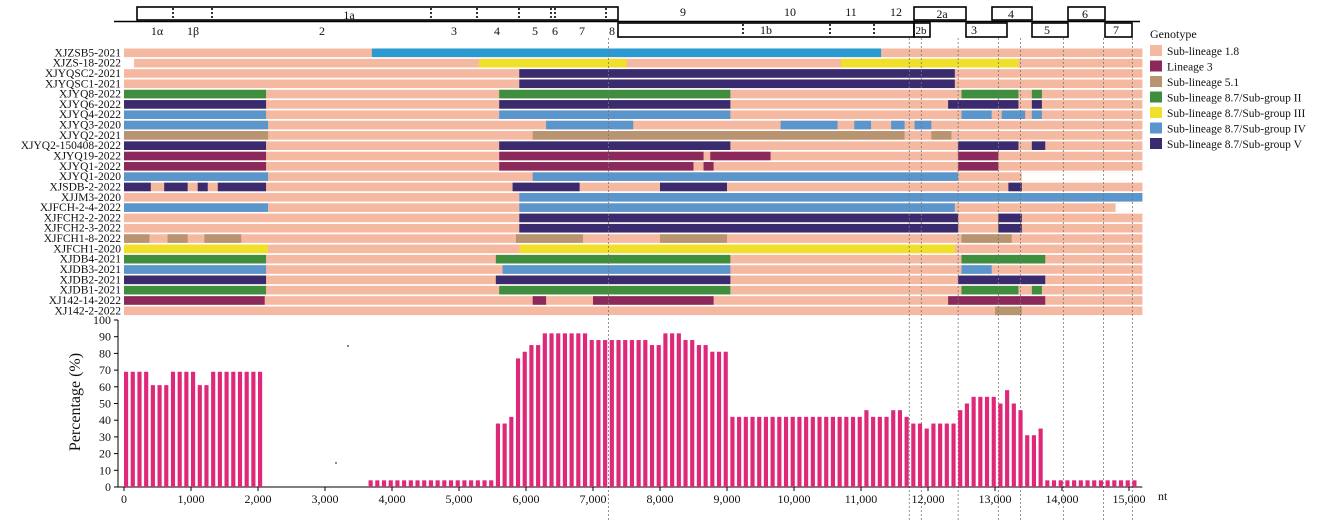 Image resolution: width=1325 pixels, height=530 pixels. I want to click on orf-label-2b: 2b, so click(922, 31).